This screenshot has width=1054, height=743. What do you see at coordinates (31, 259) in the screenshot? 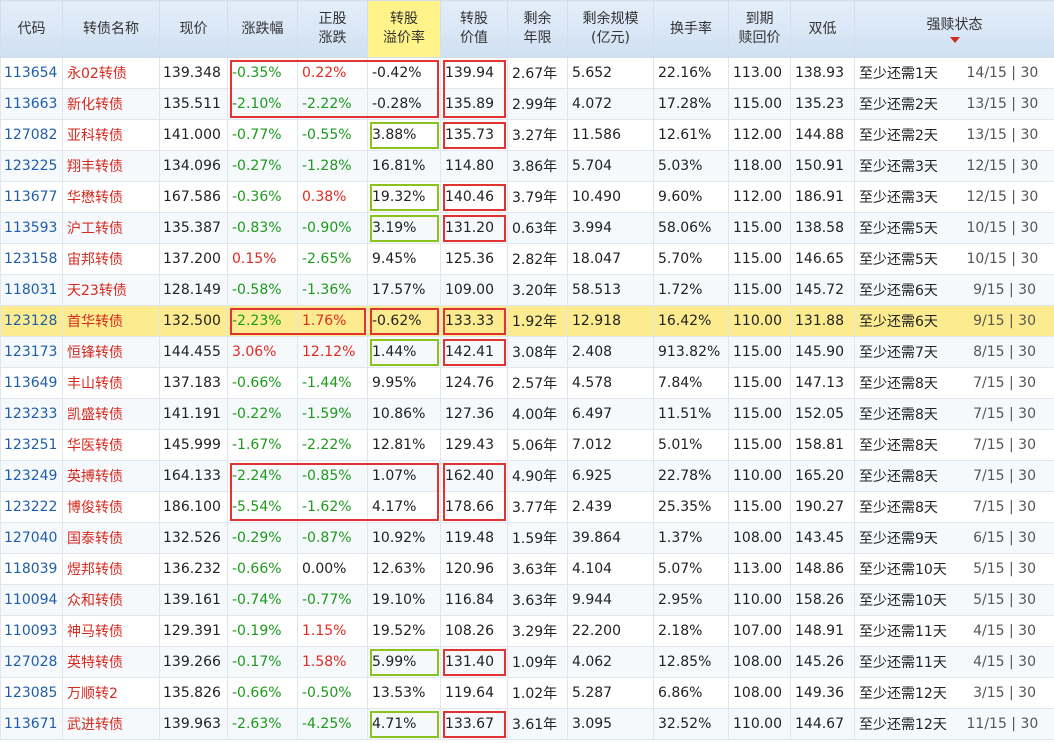
I see `bond-code: 123158` at bounding box center [31, 259].